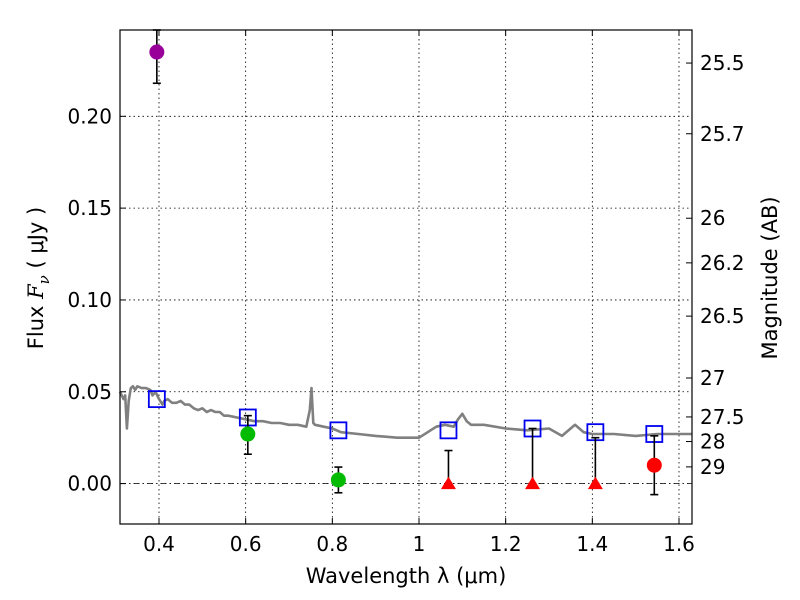 This screenshot has height=600, width=800. Describe the element at coordinates (89, 484) in the screenshot. I see `y-tick-label: 0.00` at that location.